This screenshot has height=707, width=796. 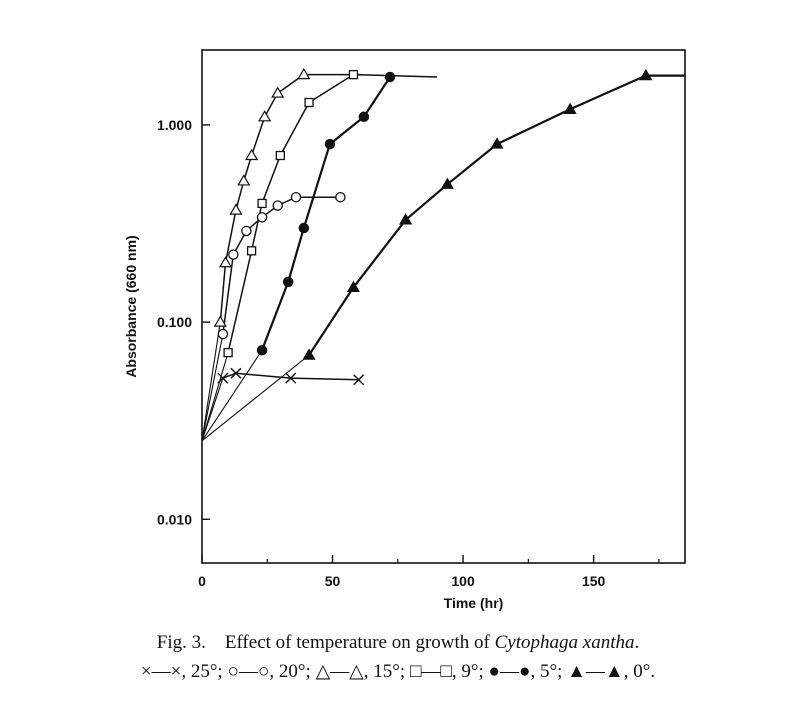 I want to click on x-tick-label: 100, so click(x=463, y=581).